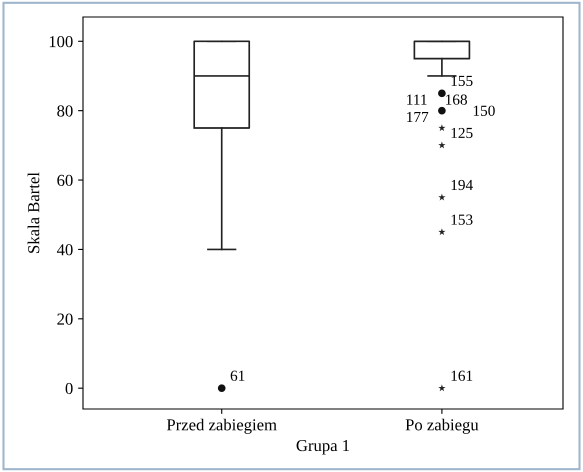  I want to click on x-tick-label: Przed zabiegiem, so click(221, 426).